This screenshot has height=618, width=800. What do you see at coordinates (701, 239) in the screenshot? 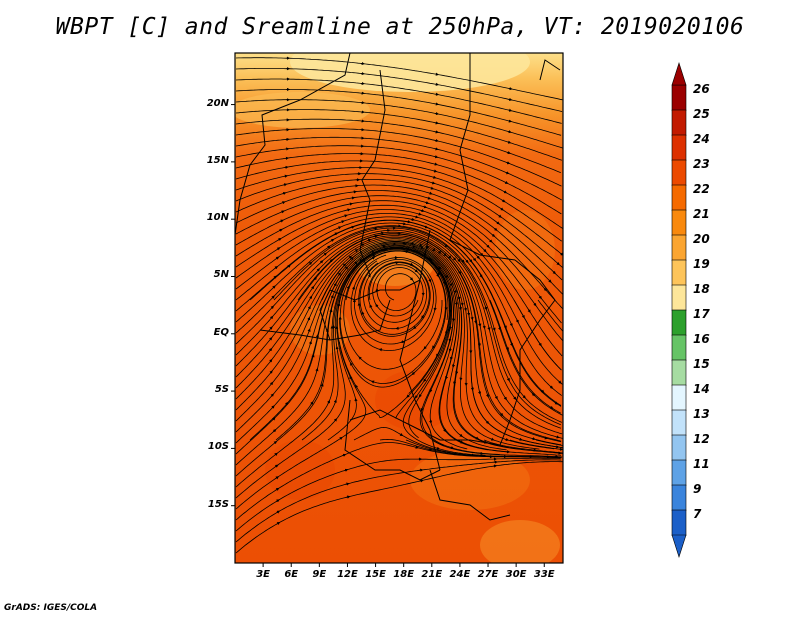
I see `colorbar-label: 20` at bounding box center [701, 239].